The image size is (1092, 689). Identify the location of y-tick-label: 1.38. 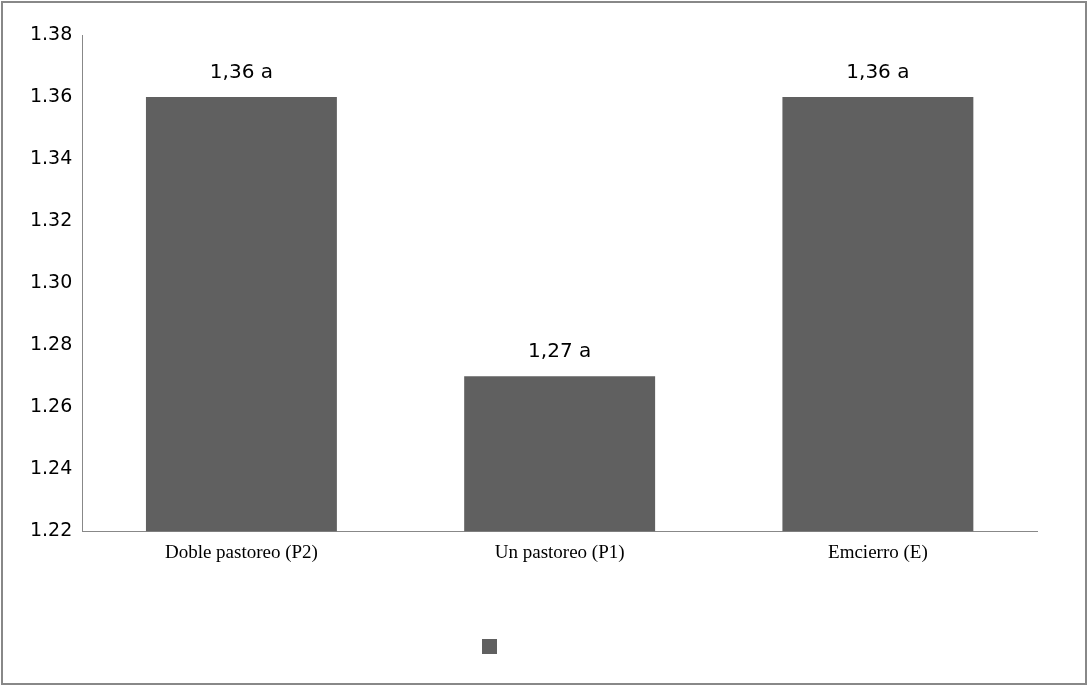
(51, 32).